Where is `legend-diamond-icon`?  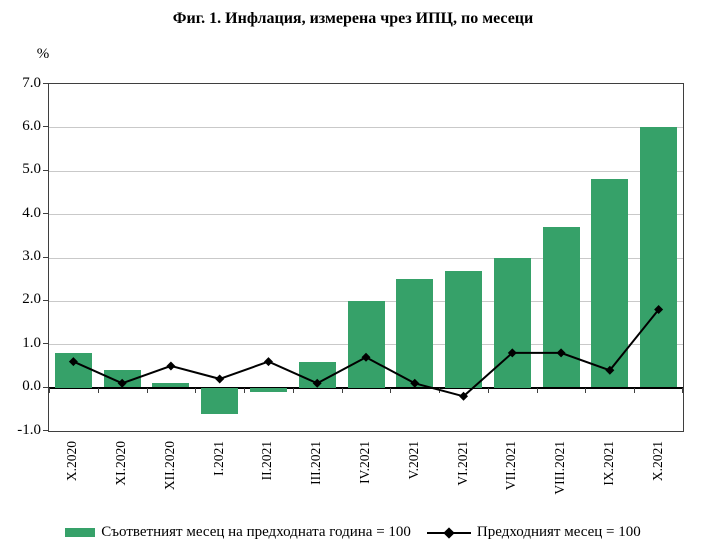 legend-diamond-icon is located at coordinates (449, 532).